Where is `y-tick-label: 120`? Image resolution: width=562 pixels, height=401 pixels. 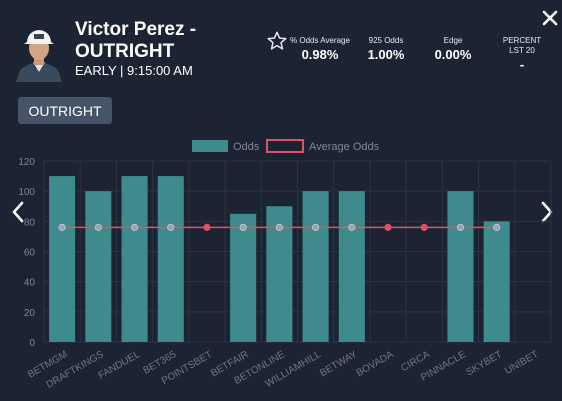
y-tick-label: 120 is located at coordinates (26, 162).